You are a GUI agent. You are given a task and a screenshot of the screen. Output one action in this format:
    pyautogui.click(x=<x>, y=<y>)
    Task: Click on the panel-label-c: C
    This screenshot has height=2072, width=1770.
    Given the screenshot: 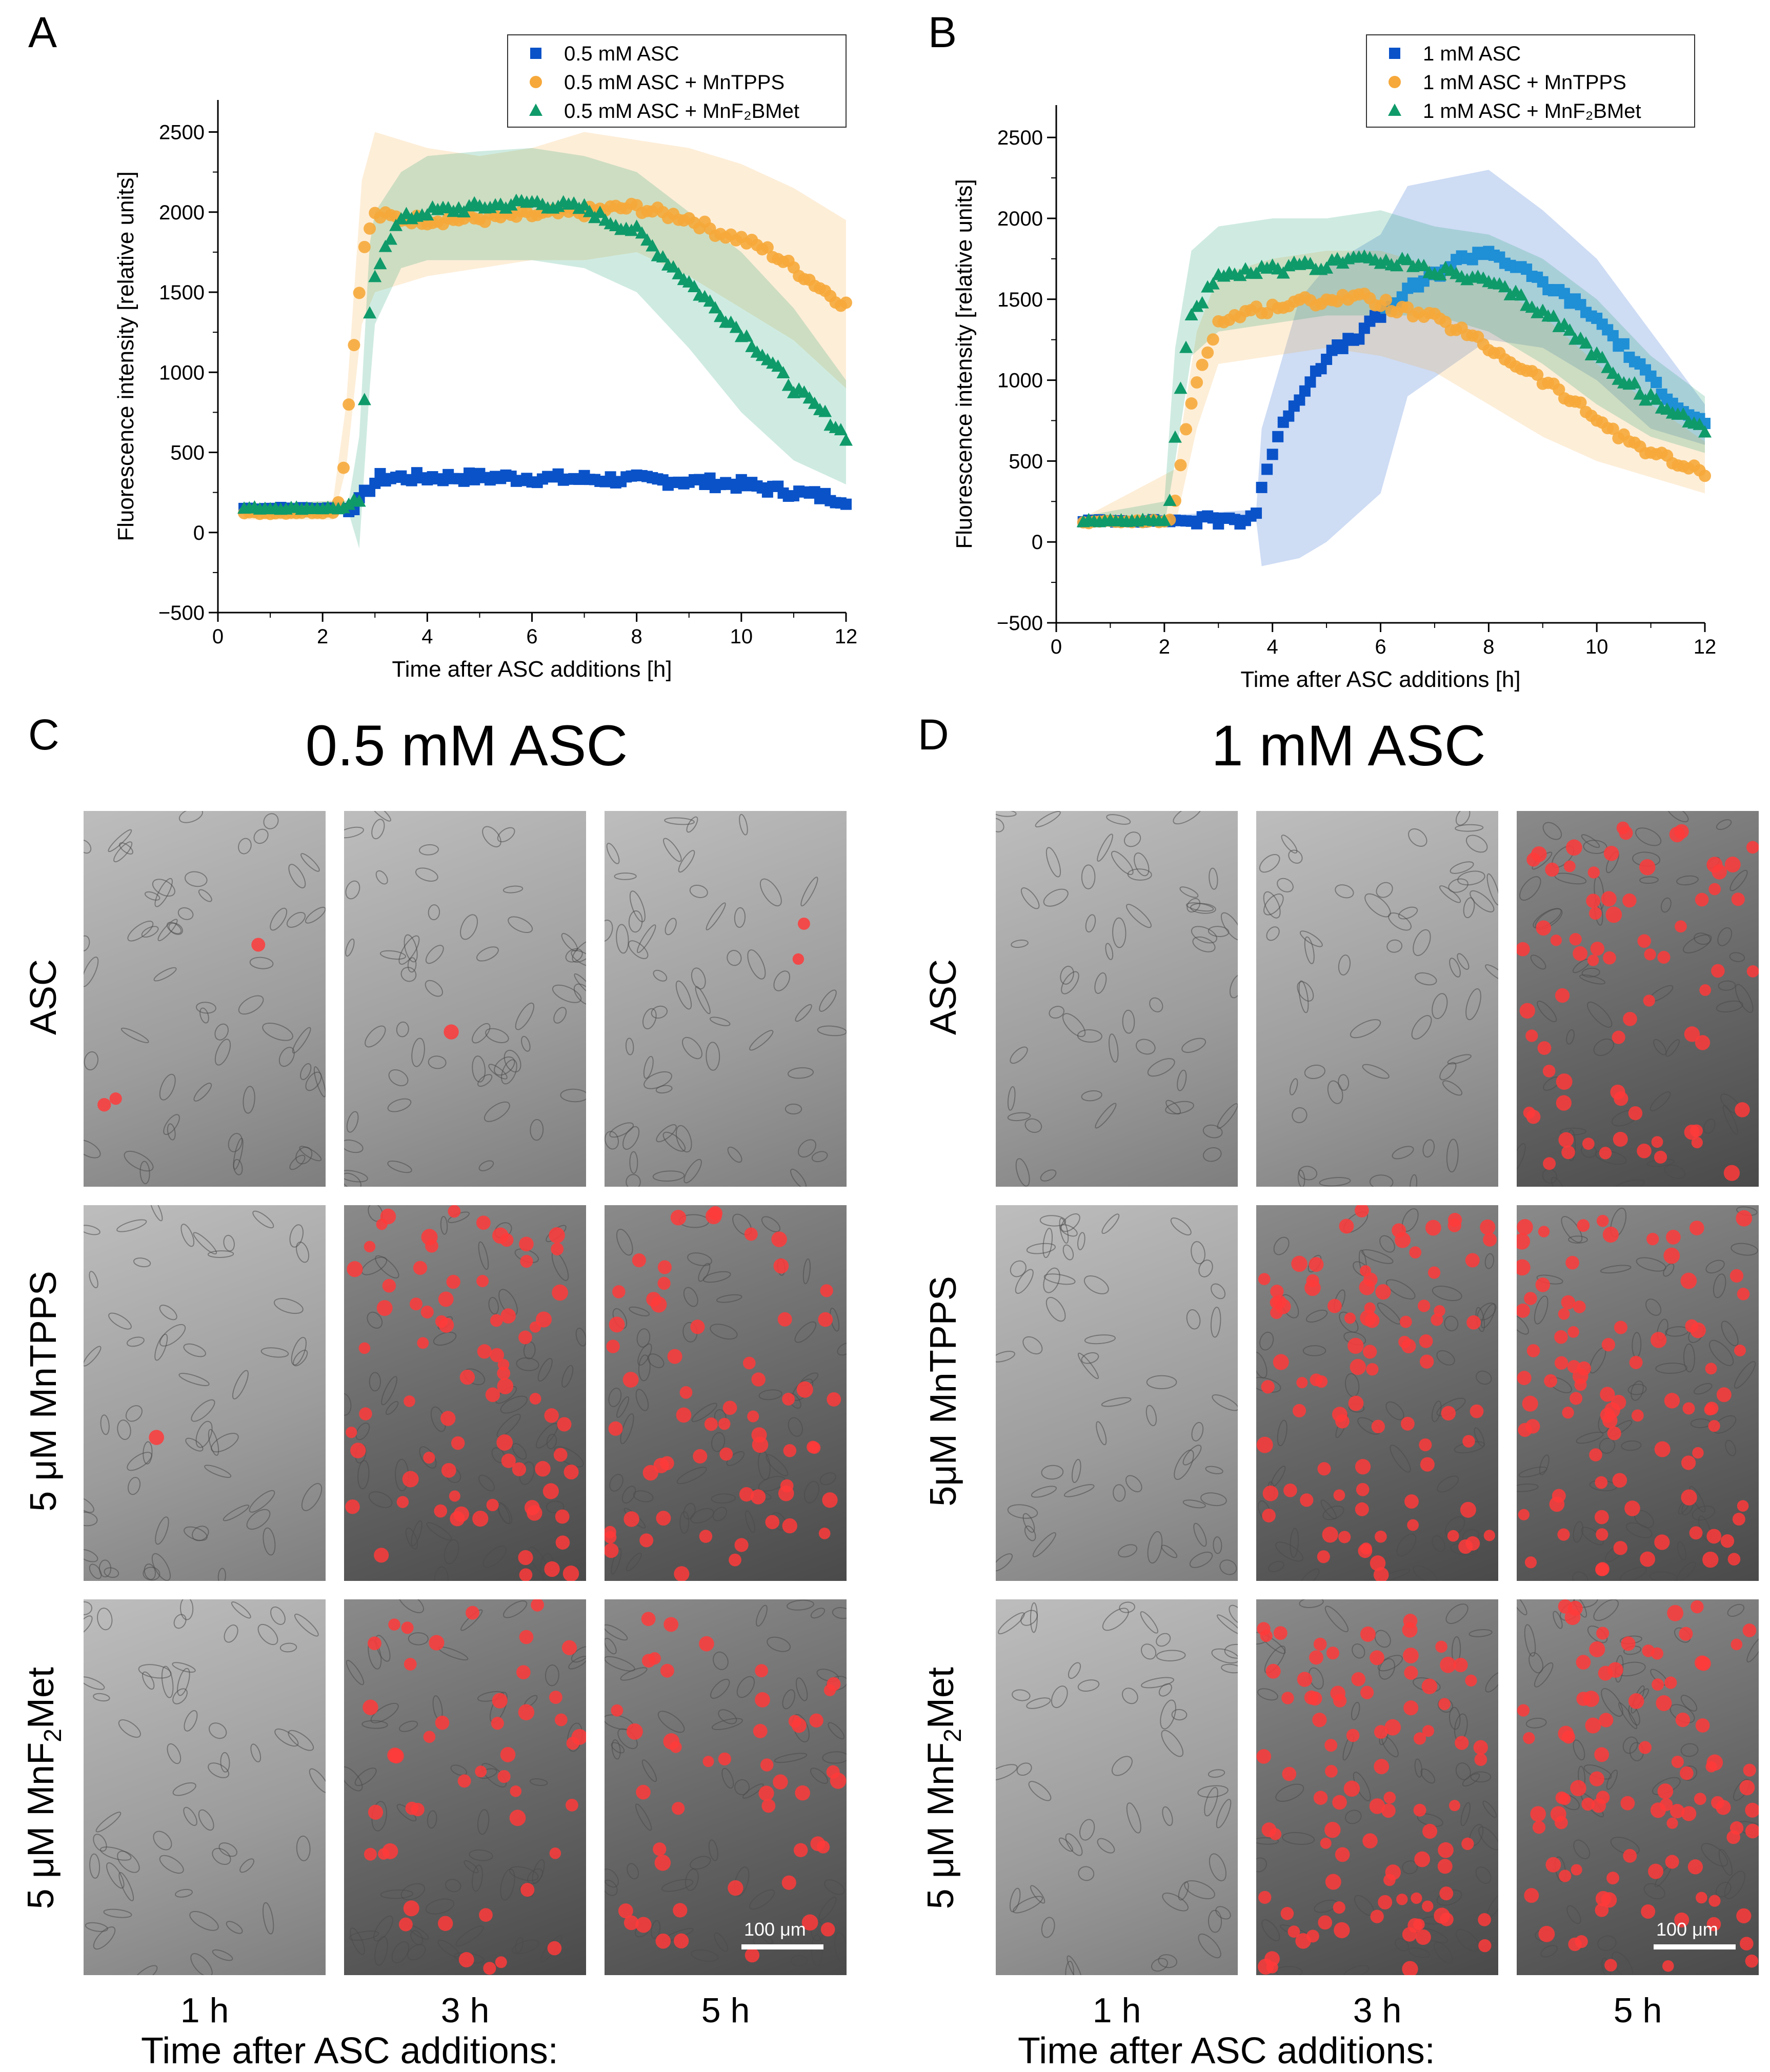 What is the action you would take?
    pyautogui.click(x=43, y=734)
    